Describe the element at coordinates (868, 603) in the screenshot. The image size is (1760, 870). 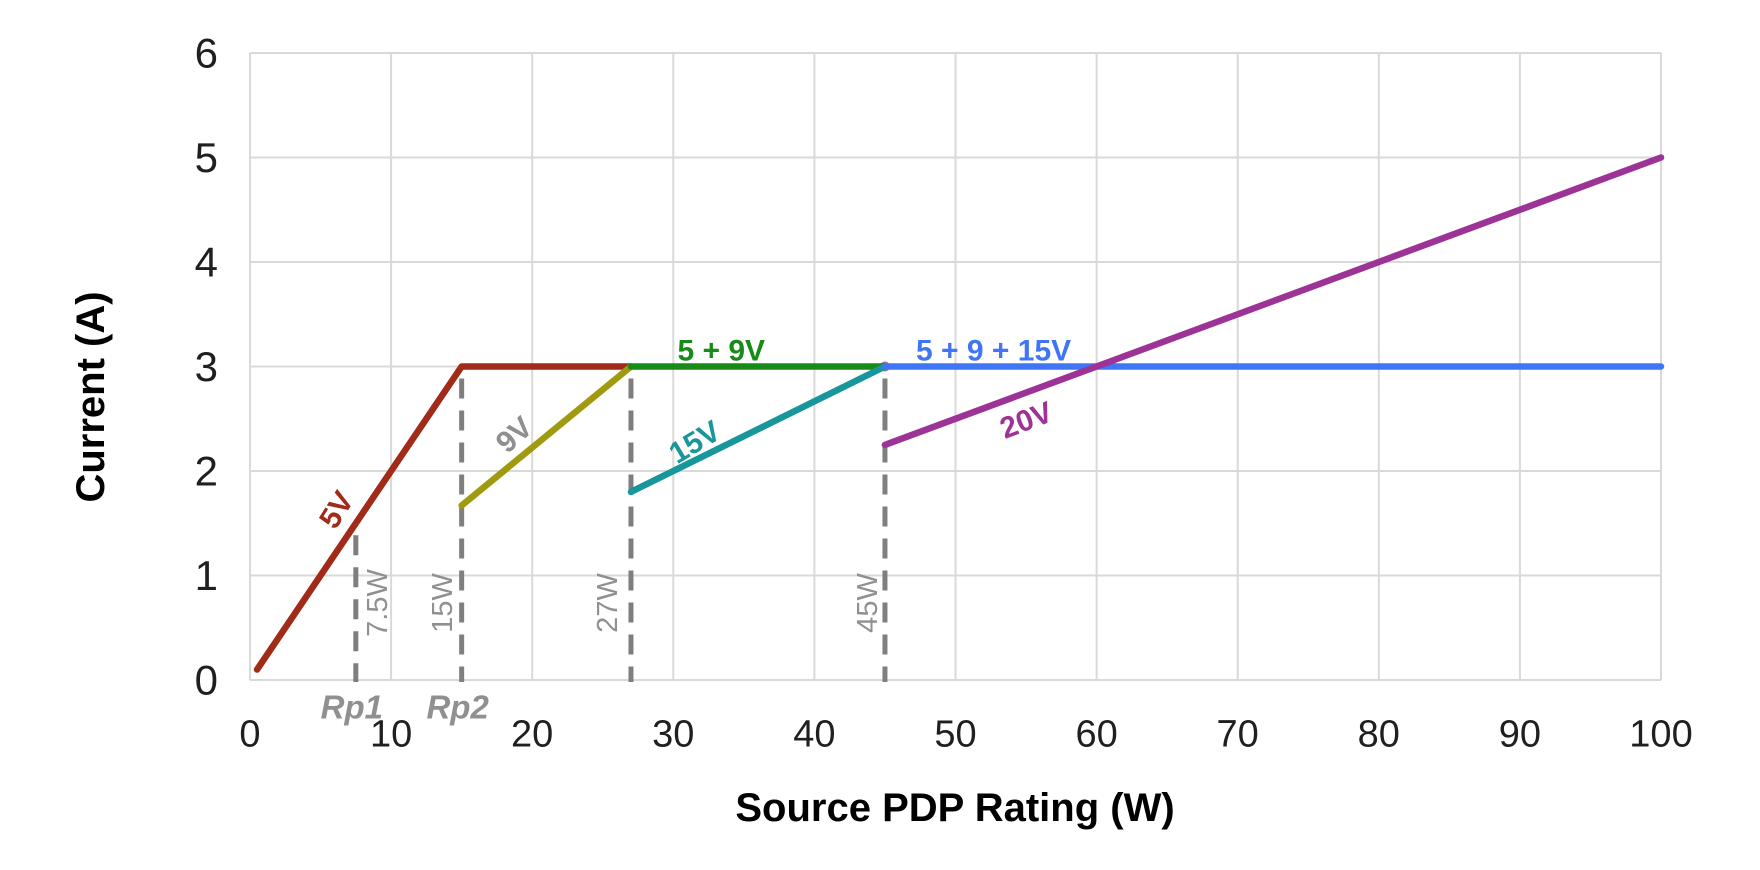
I see `power-guide-watt-label: 45W` at that location.